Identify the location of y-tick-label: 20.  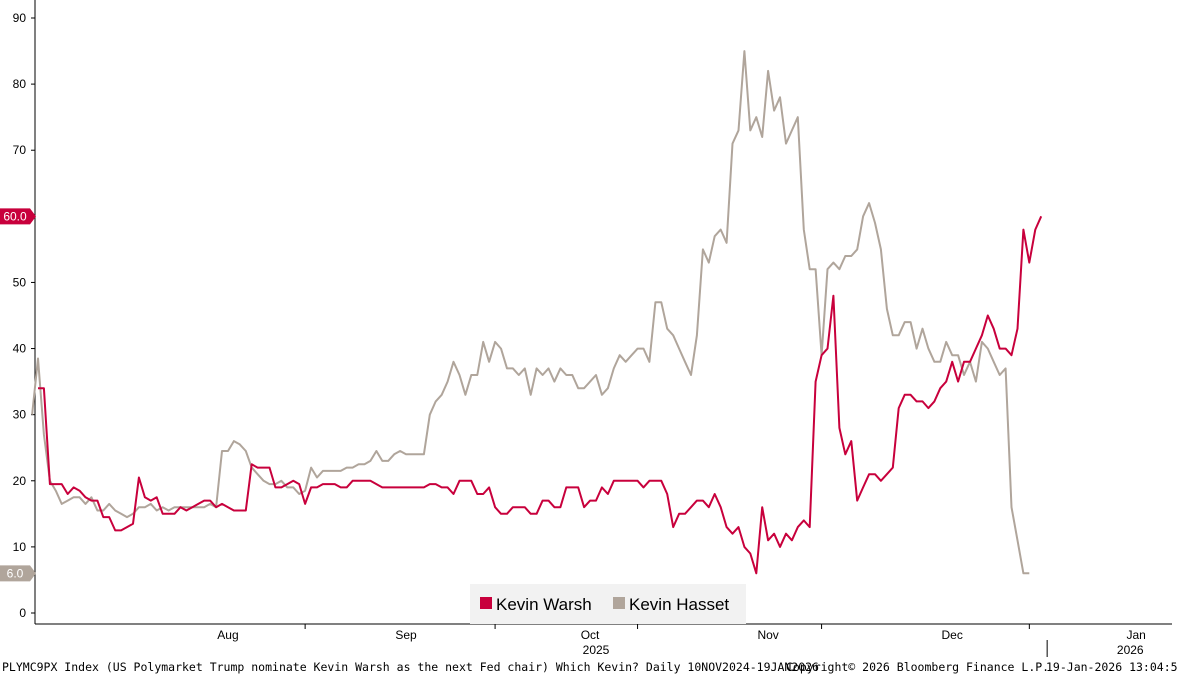
(20, 481).